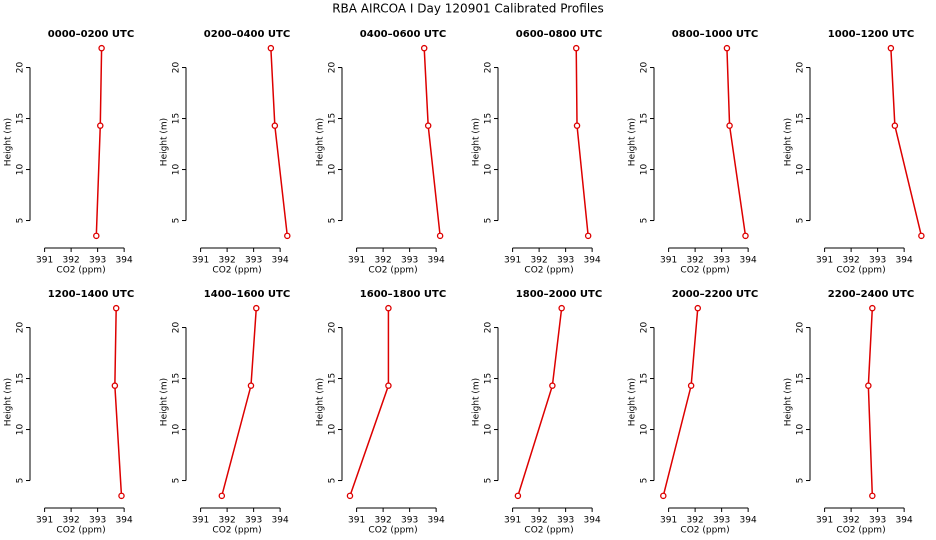  I want to click on panel-title: 2200–2400 UTC, so click(871, 294).